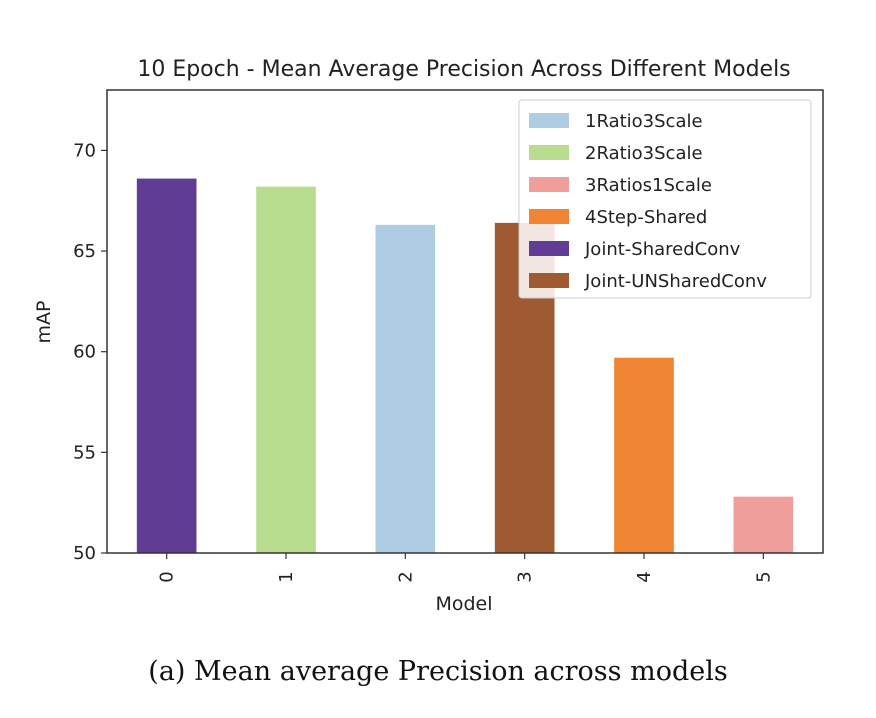 This screenshot has height=718, width=876. I want to click on legend-swatch-Joint-SharedConv, so click(549, 248).